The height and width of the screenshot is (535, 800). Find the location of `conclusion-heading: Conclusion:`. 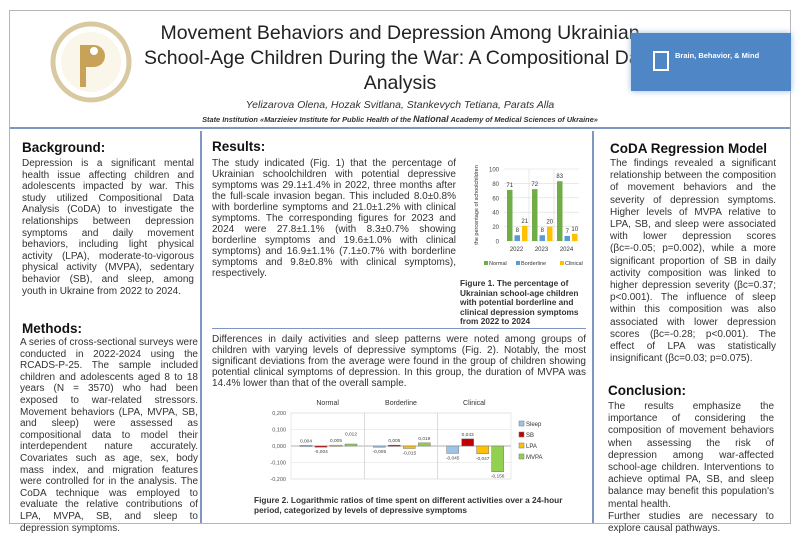

conclusion-heading: Conclusion: is located at coordinates (647, 390).